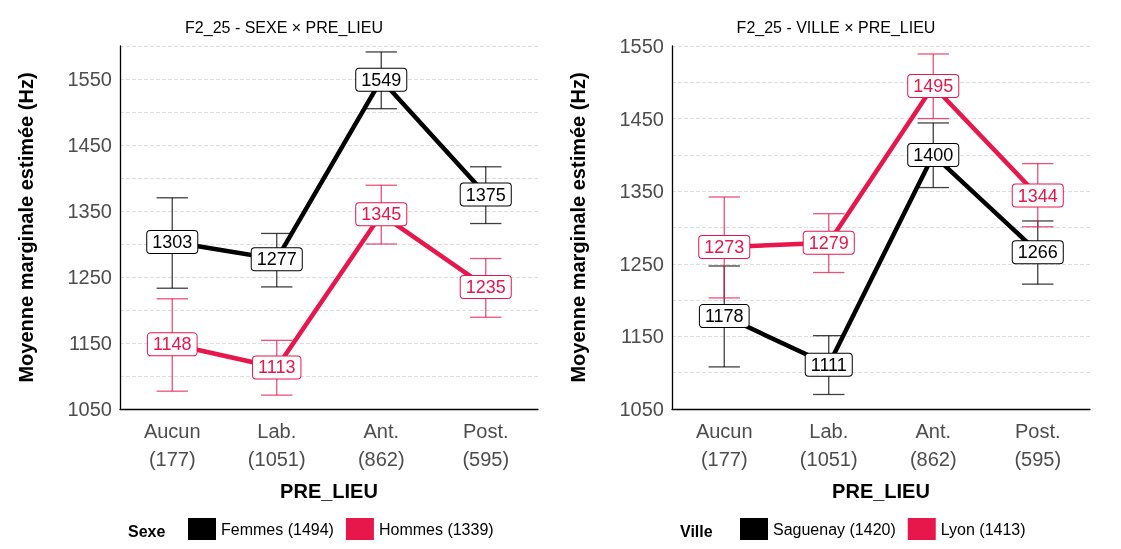 The width and height of the screenshot is (1121, 549). I want to click on chart-title: F2_25 - SEXE × PRE_LIEU, so click(284, 27).